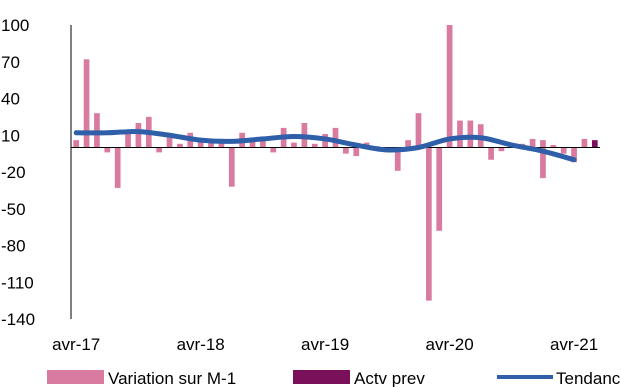 The image size is (621, 387). What do you see at coordinates (10, 62) in the screenshot?
I see `y-tick-label: 70` at bounding box center [10, 62].